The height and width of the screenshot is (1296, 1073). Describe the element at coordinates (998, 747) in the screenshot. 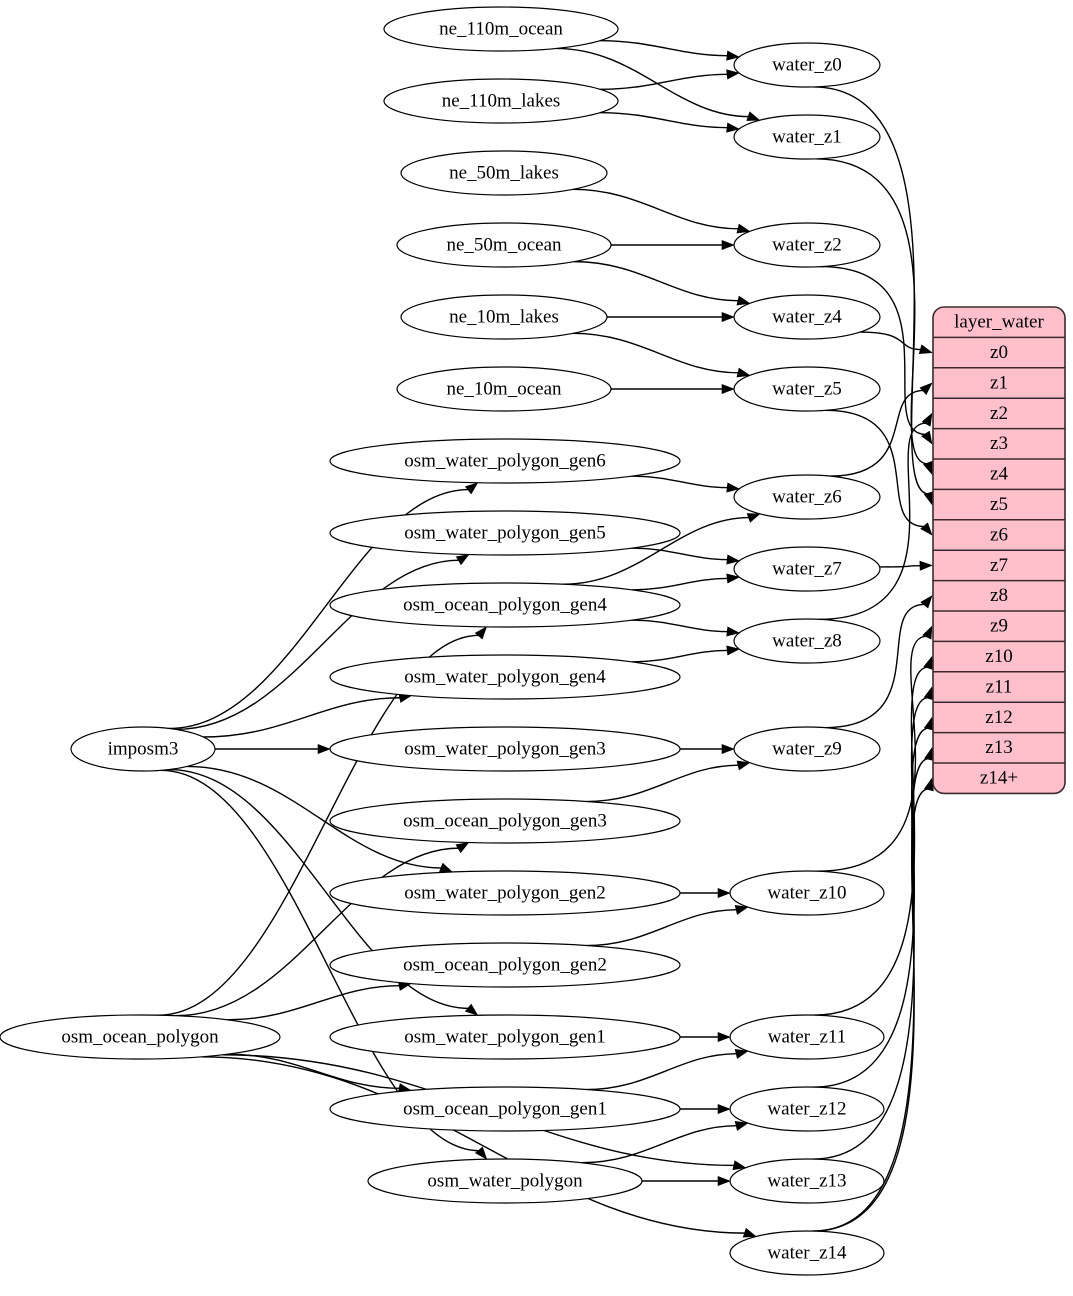

I see `table-row-z13: z13` at that location.